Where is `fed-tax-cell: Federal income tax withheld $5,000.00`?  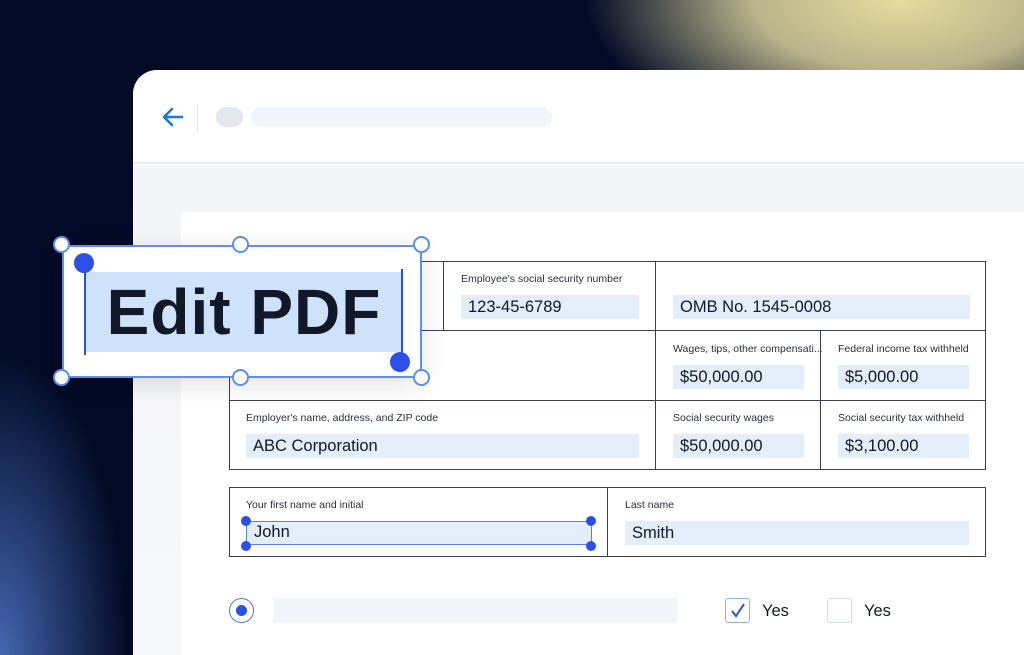 fed-tax-cell: Federal income tax withheld $5,000.00 is located at coordinates (903, 365).